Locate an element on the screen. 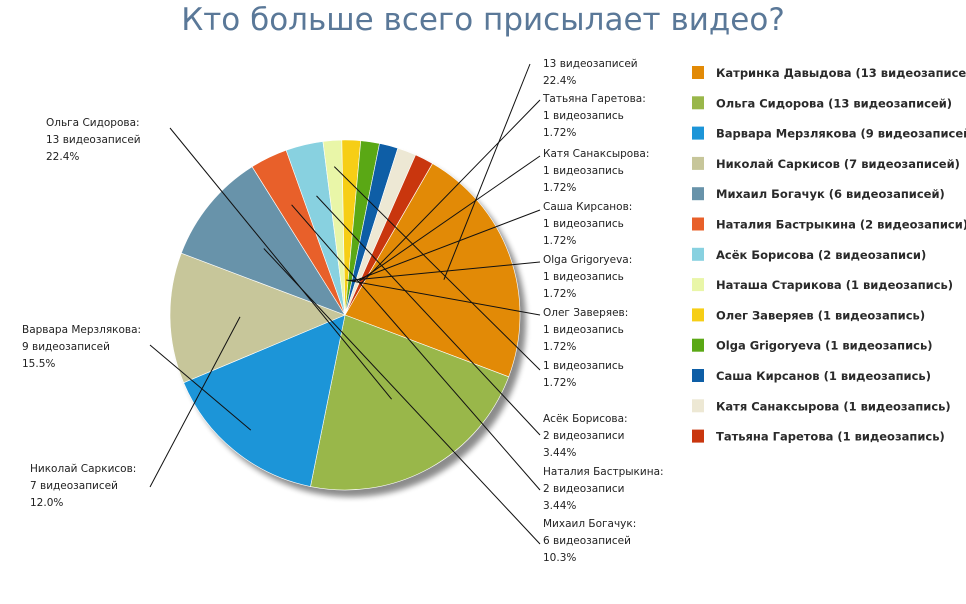 The height and width of the screenshot is (604, 966). callout-2: Ольга Сидорова: 13 видеозаписей 22.4% is located at coordinates (93, 140).